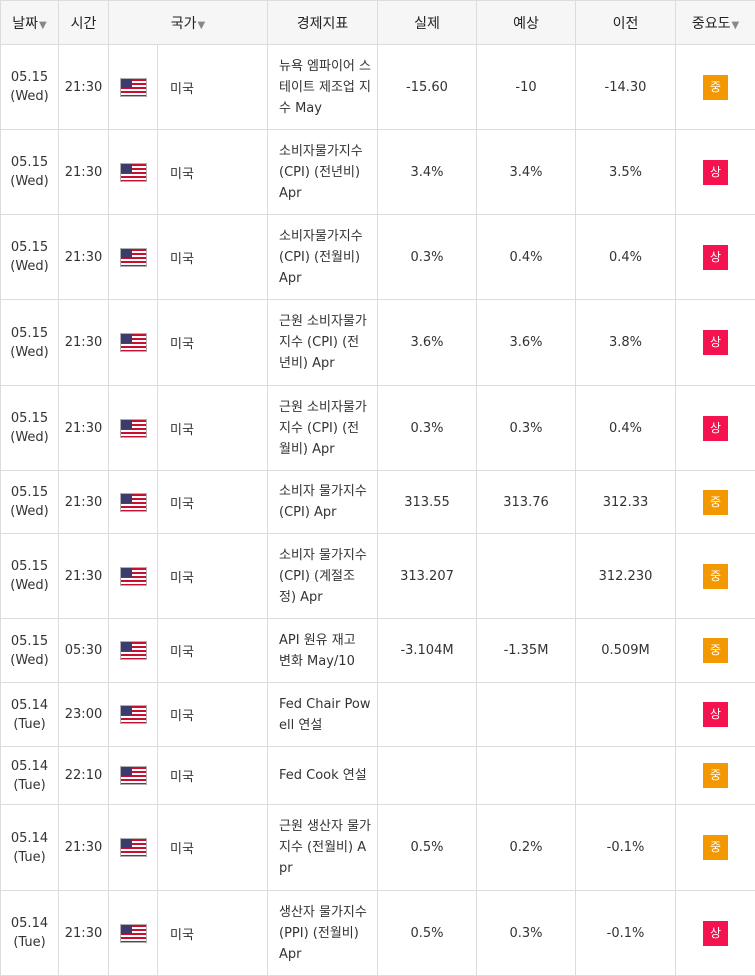 The height and width of the screenshot is (976, 755). Describe the element at coordinates (626, 651) in the screenshot. I see `previous-cell: 0.509M` at that location.